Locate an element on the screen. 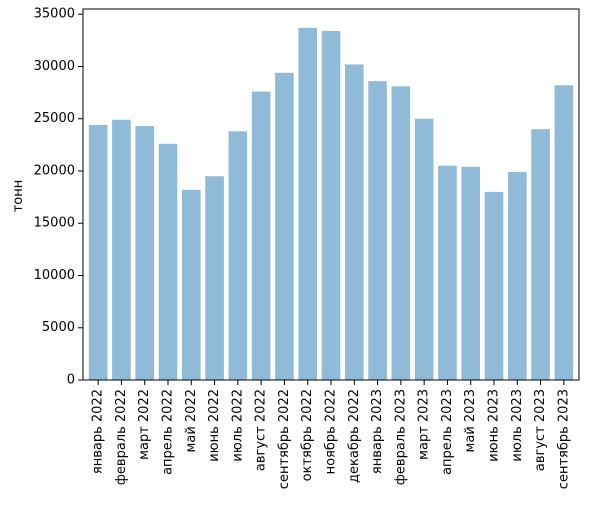 This screenshot has height=507, width=589. x-tick-label: март 2022 is located at coordinates (144, 424).